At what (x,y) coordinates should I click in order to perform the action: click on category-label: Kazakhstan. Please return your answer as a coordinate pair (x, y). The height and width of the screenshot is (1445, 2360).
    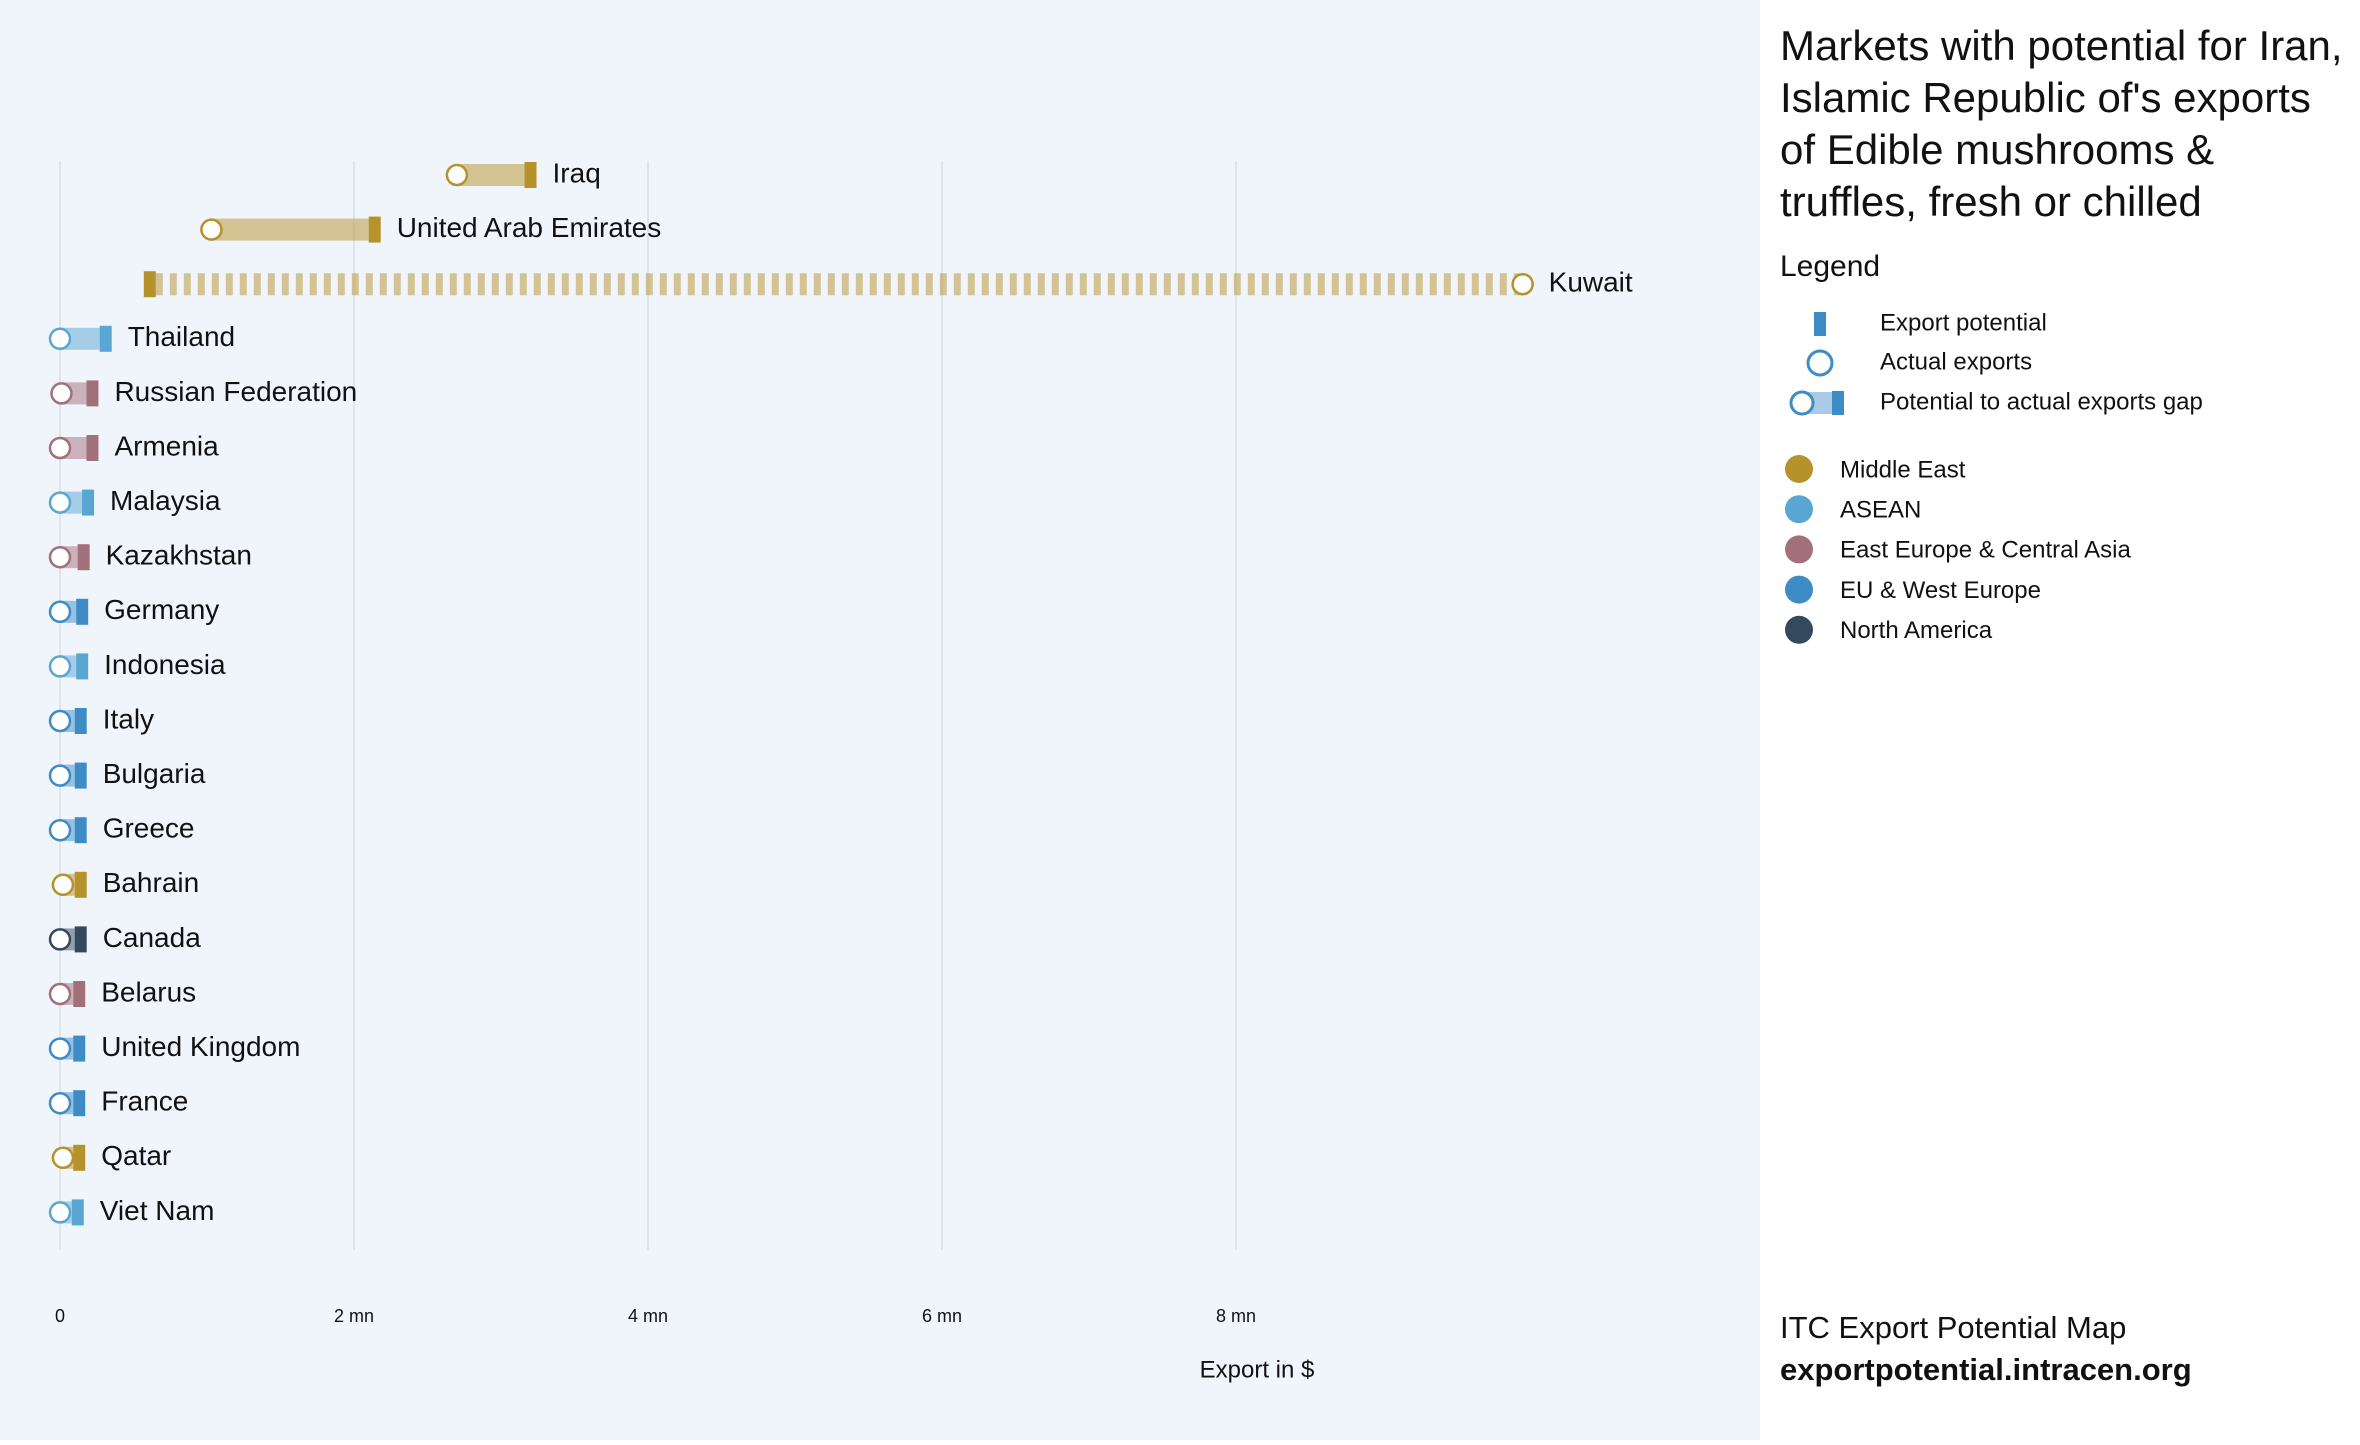
    Looking at the image, I should click on (179, 555).